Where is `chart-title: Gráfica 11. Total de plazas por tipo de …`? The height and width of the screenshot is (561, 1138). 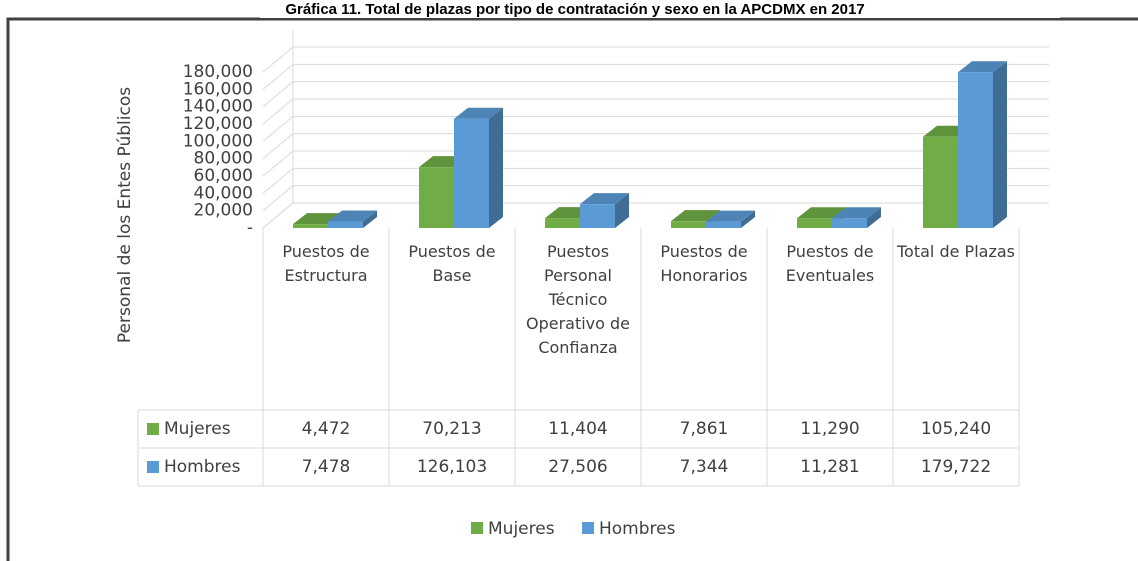
chart-title: Gráfica 11. Total de plazas por tipo de … is located at coordinates (574, 9).